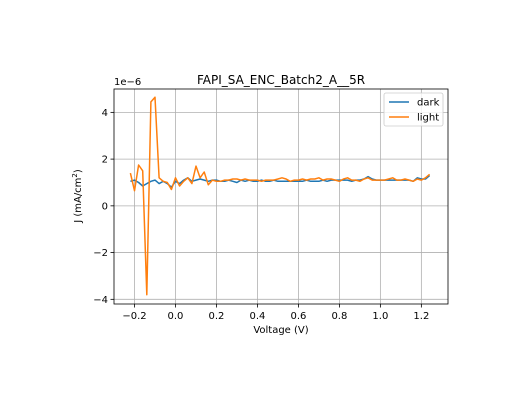 The height and width of the screenshot is (408, 520). Describe the element at coordinates (105, 206) in the screenshot. I see `y-tick-label: 0` at that location.